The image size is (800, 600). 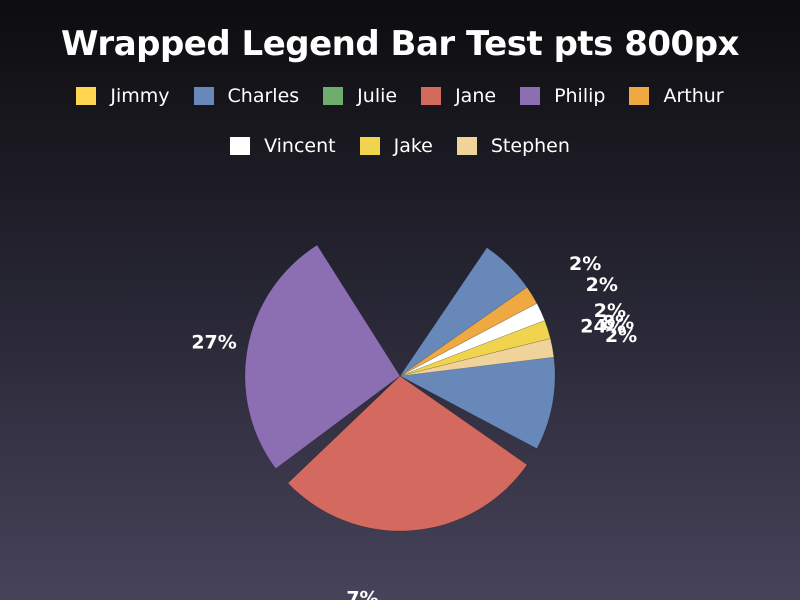 I want to click on legend-label: Jimmy, so click(x=140, y=96).